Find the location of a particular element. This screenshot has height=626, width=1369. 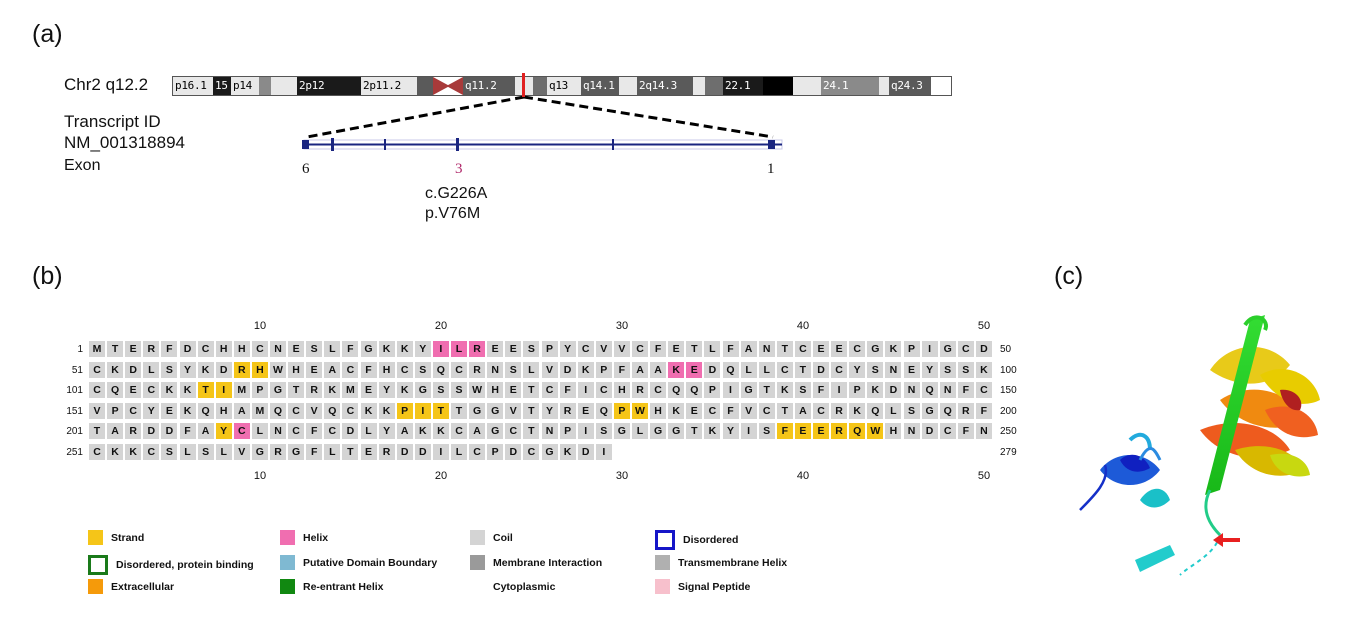

legend-item: Membrane Interaction is located at coordinates (536, 562).